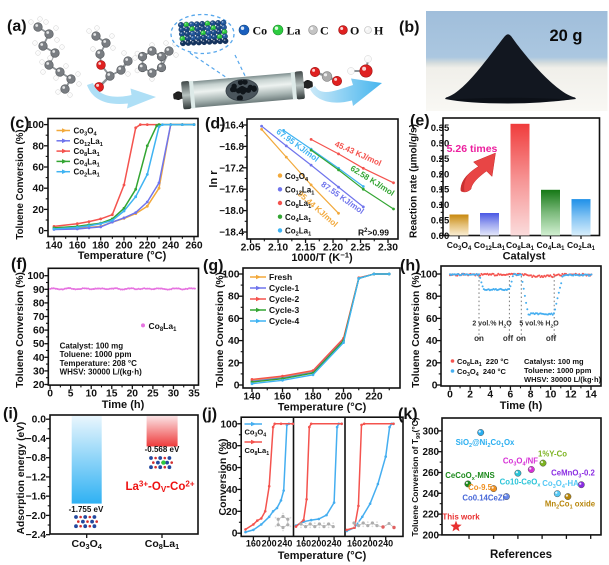 This screenshot has height=565, width=609. Describe the element at coordinates (570, 505) in the screenshot. I see `svg-text: Mn2​Co1​ oxide` at that location.